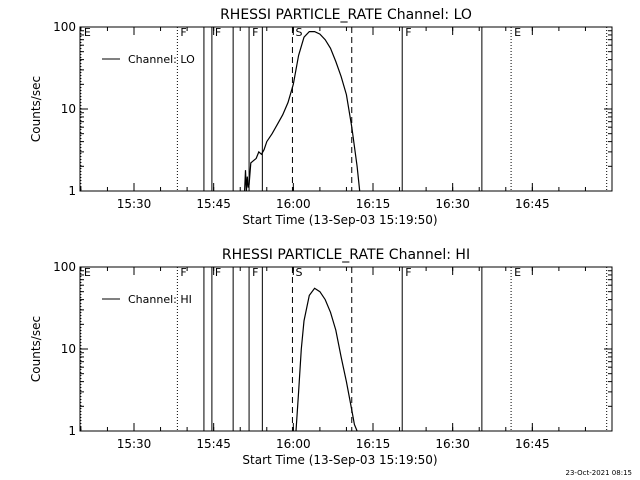 Image resolution: width=640 pixels, height=480 pixels. Describe the element at coordinates (161, 59) in the screenshot. I see `legend-label-lo: Channel: LO` at that location.